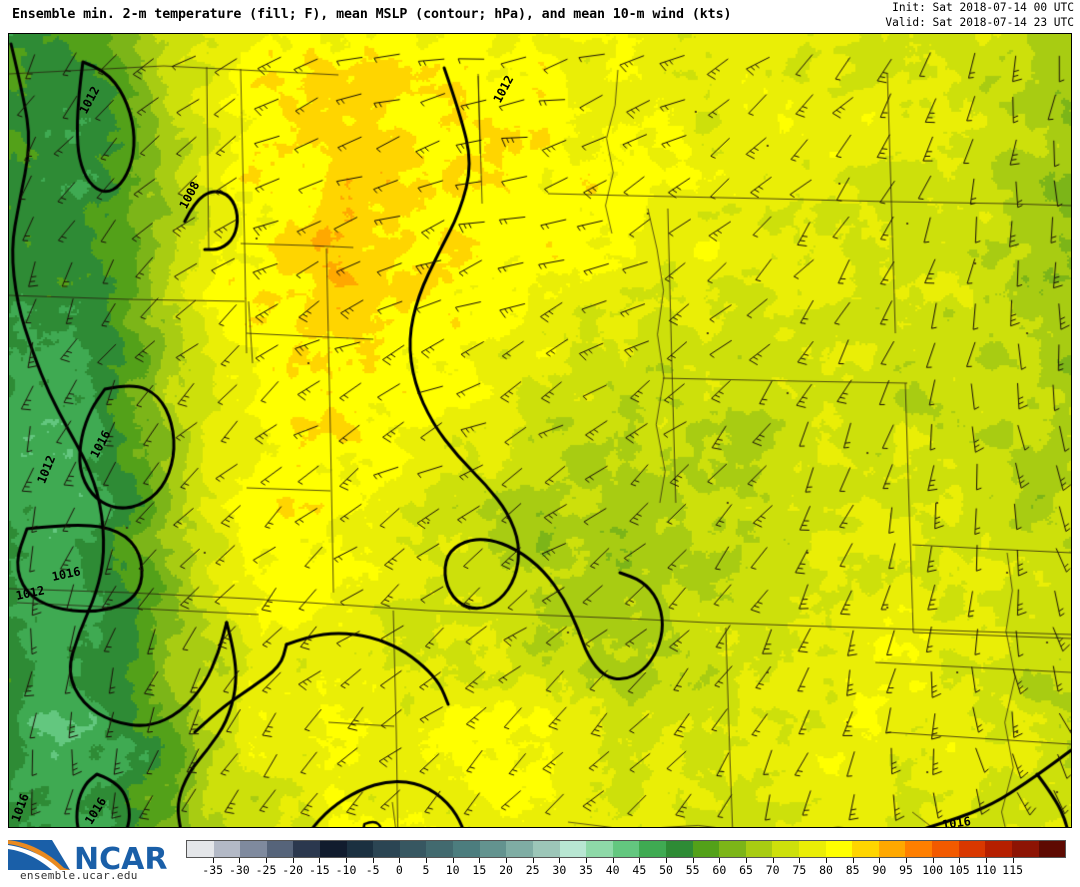 The image size is (1080, 887). I want to click on colorbar-tick-label: 90, so click(879, 870).